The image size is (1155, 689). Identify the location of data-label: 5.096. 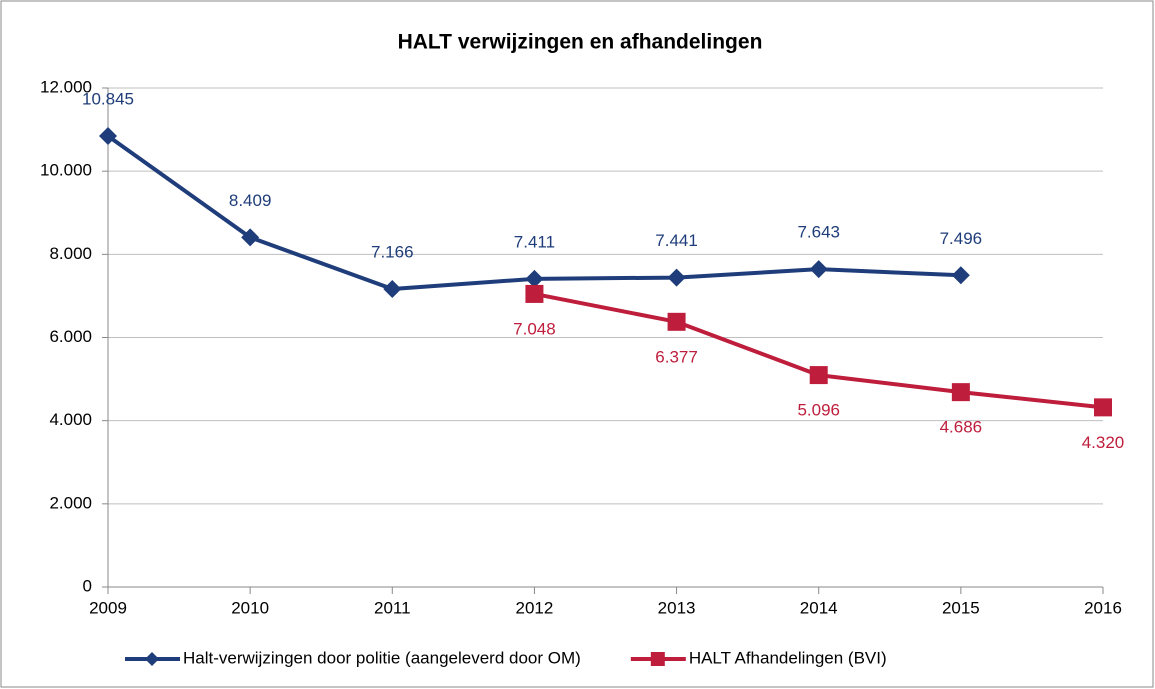
(818, 410).